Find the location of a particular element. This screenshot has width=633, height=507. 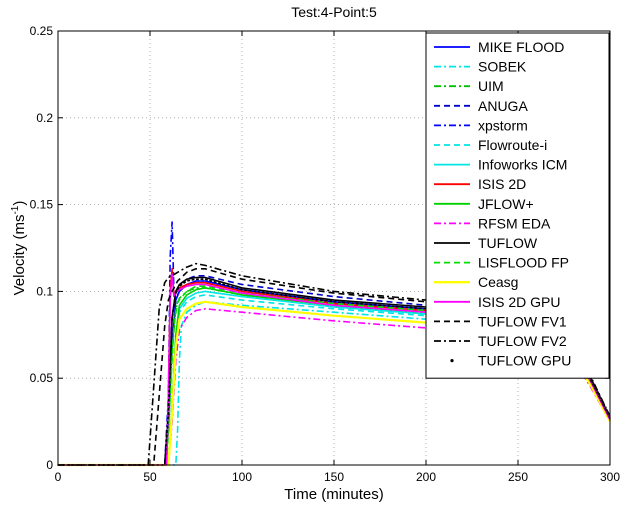

y-tick-label: 0.15 is located at coordinates (42, 205).